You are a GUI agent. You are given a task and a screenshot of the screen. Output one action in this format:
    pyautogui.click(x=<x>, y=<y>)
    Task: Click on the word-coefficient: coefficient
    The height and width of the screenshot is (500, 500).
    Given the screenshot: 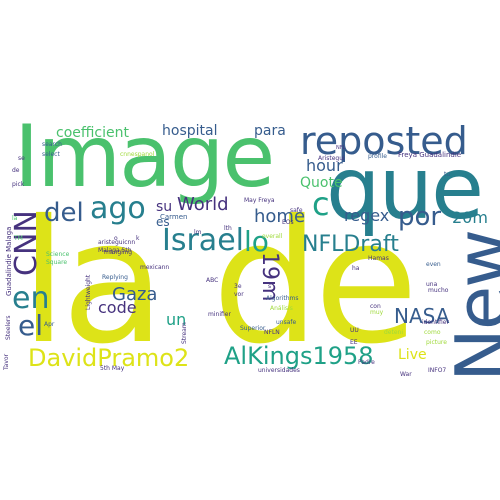 What is the action you would take?
    pyautogui.click(x=92, y=133)
    